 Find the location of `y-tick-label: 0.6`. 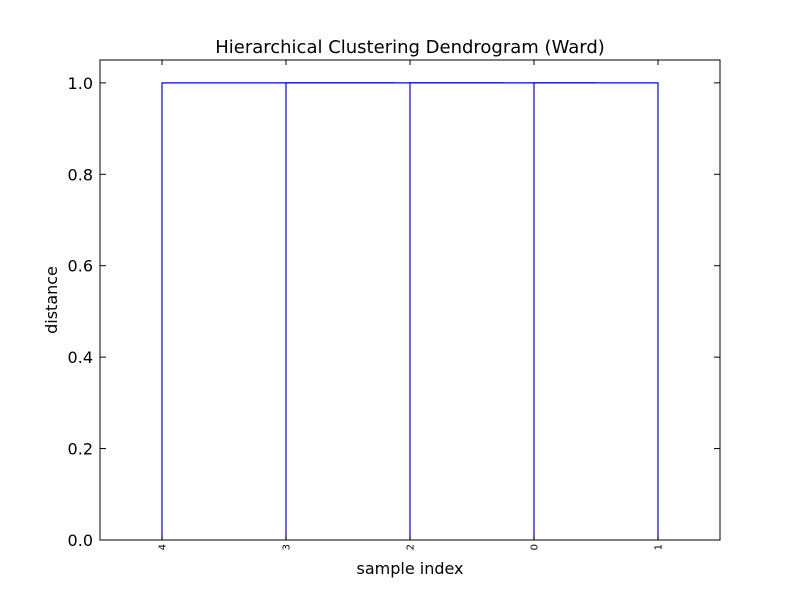

y-tick-label: 0.6 is located at coordinates (80, 266).